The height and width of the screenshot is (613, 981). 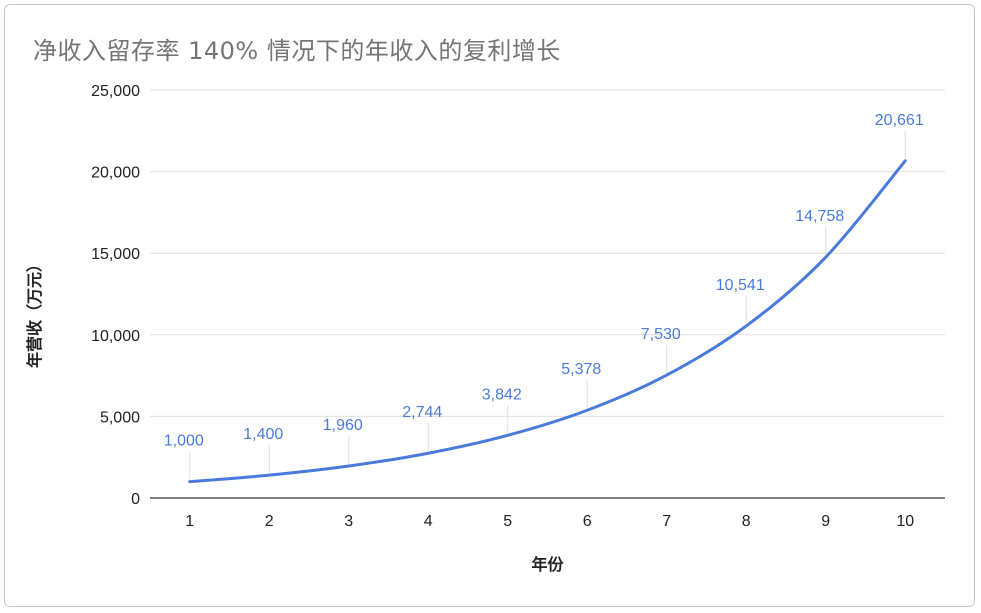 I want to click on x-tick-label: 3, so click(x=348, y=521).